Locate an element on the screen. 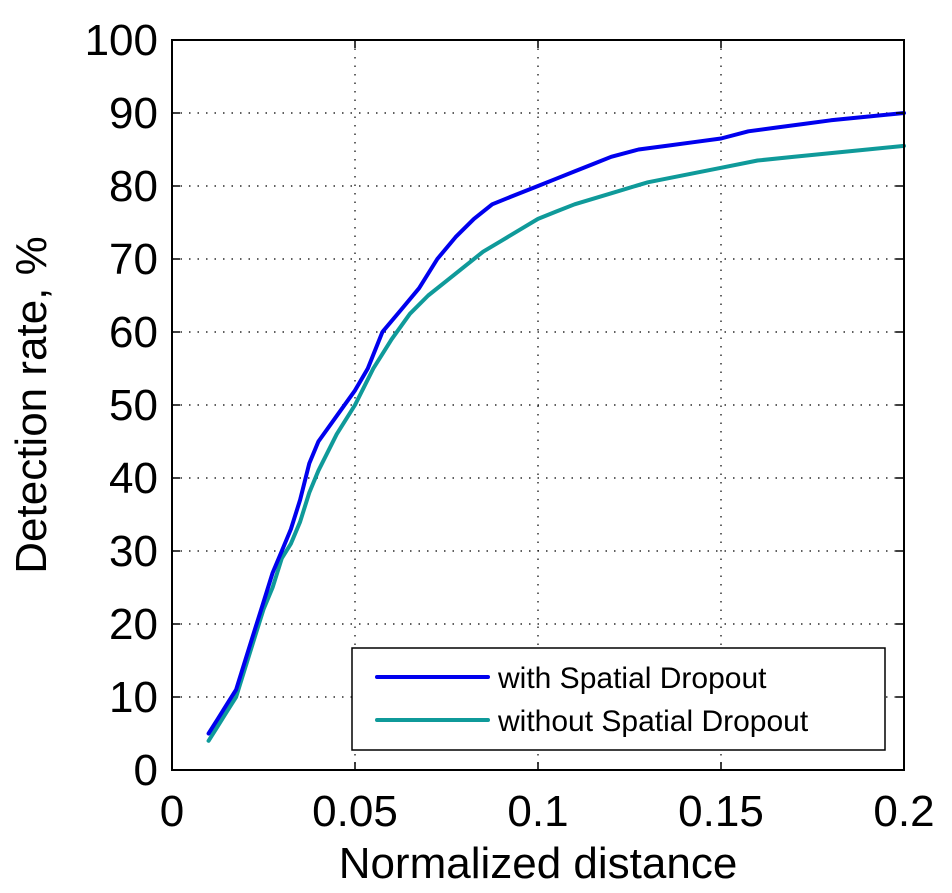 This screenshot has height=893, width=952. legend-box is located at coordinates (618, 699).